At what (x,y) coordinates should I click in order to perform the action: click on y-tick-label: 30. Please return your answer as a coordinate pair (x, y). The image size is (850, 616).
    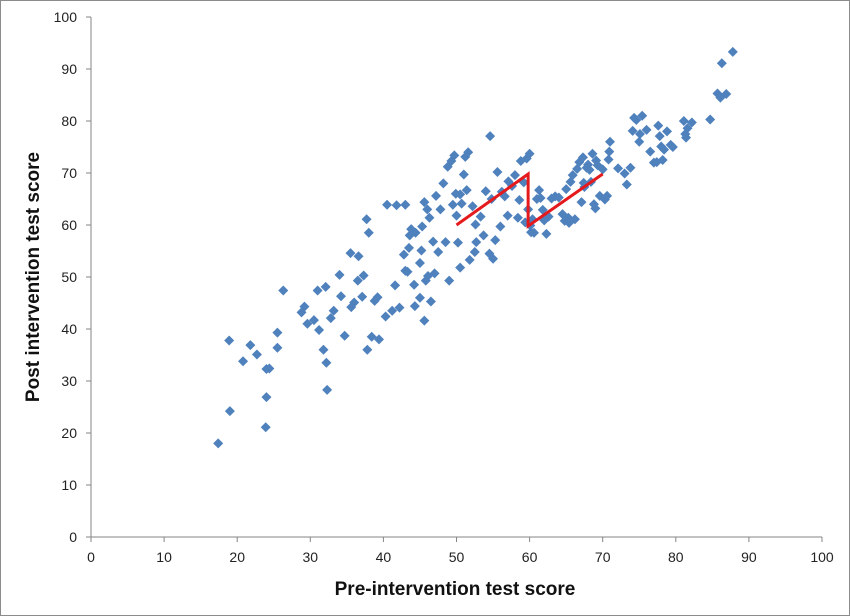
    Looking at the image, I should click on (69, 381).